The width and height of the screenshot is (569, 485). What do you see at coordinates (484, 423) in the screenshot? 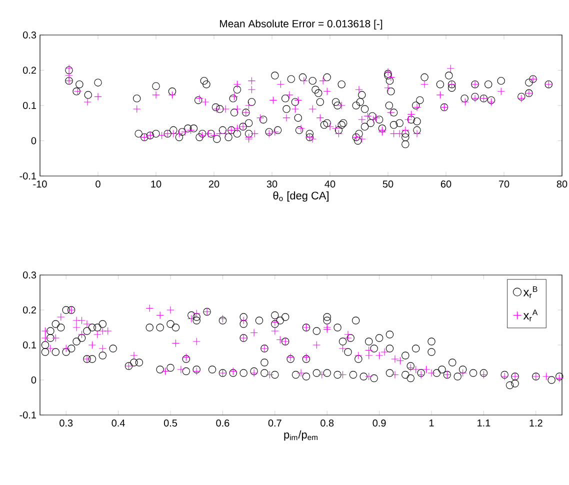
I see `x-tick-label: 1.1` at bounding box center [484, 423].